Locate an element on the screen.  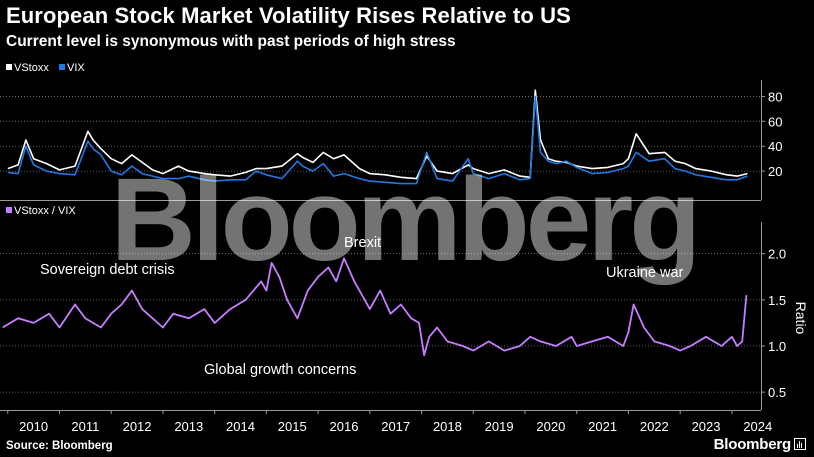
annotation-brexit: Brexit is located at coordinates (362, 243).